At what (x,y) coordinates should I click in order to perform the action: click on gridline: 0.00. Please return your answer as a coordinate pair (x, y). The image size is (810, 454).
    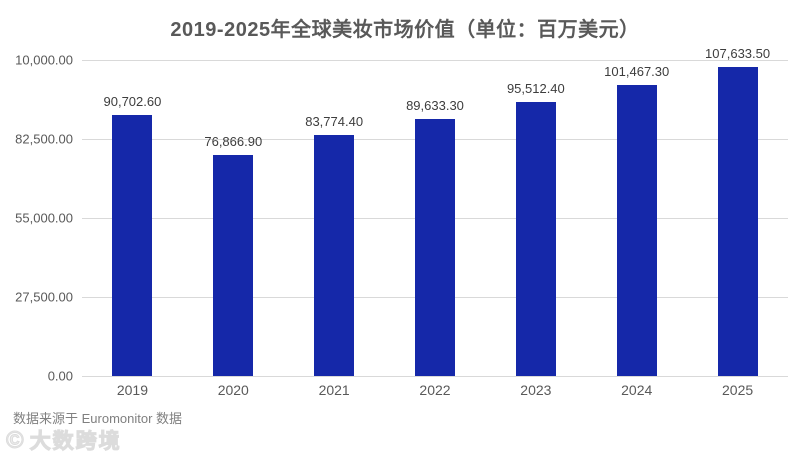
    Looking at the image, I should click on (418, 376).